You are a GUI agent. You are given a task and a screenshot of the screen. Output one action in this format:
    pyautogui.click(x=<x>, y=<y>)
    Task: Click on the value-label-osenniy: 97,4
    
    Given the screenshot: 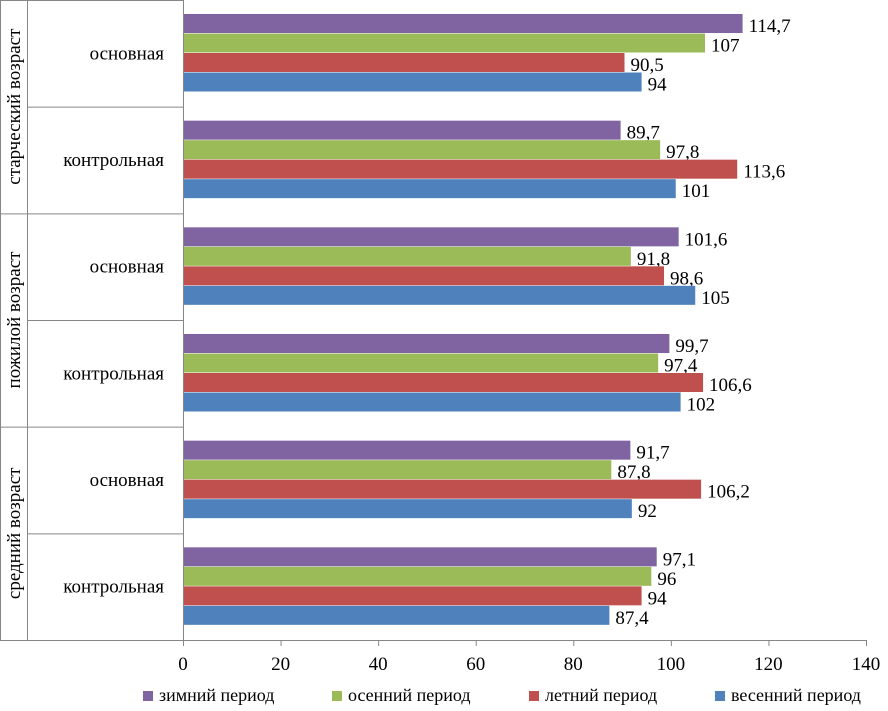 What is the action you would take?
    pyautogui.click(x=681, y=366)
    